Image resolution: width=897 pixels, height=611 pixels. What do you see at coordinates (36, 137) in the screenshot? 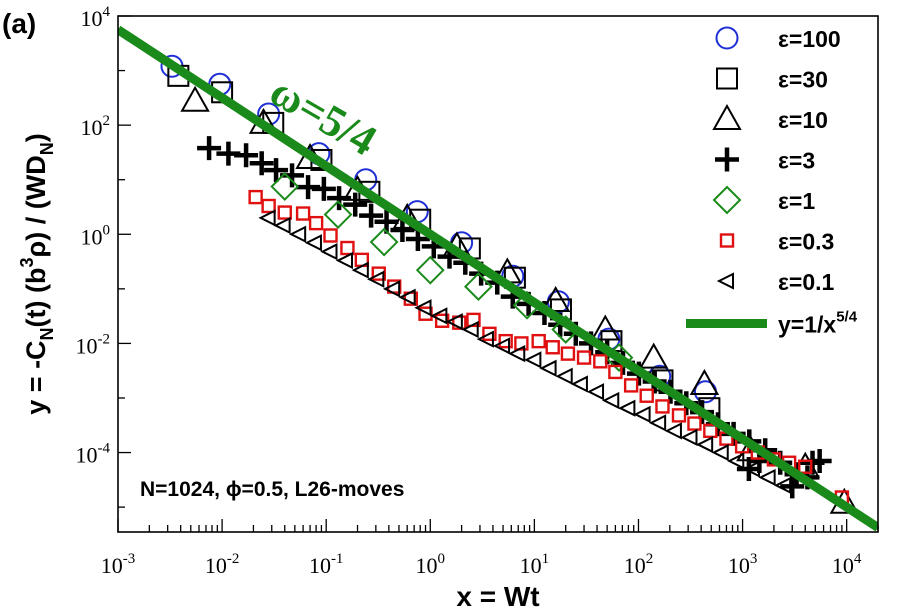
I see `y-axis-label-part: )` at bounding box center [36, 137].